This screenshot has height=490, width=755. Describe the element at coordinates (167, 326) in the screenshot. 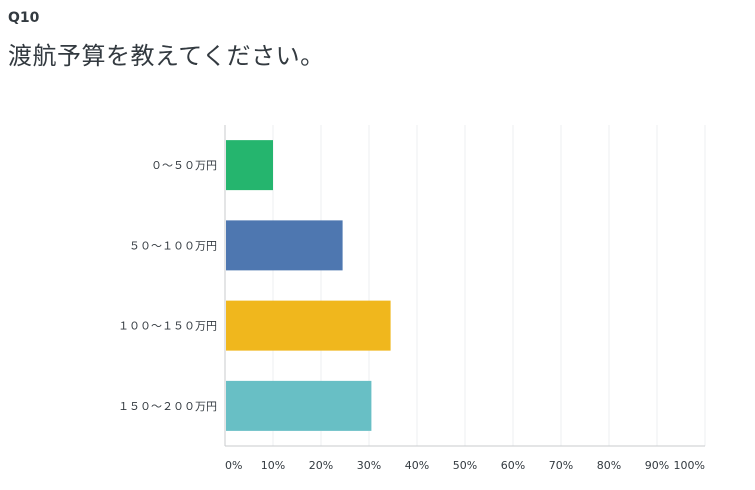

I see `category-label: １００〜１５０万円` at that location.